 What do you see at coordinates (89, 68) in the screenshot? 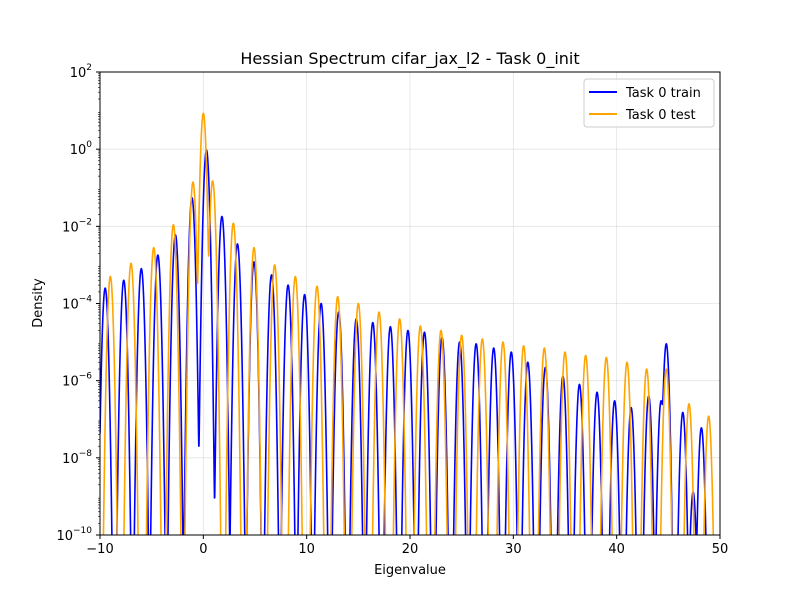
I see `y-tick-exponent: 2` at bounding box center [89, 68].